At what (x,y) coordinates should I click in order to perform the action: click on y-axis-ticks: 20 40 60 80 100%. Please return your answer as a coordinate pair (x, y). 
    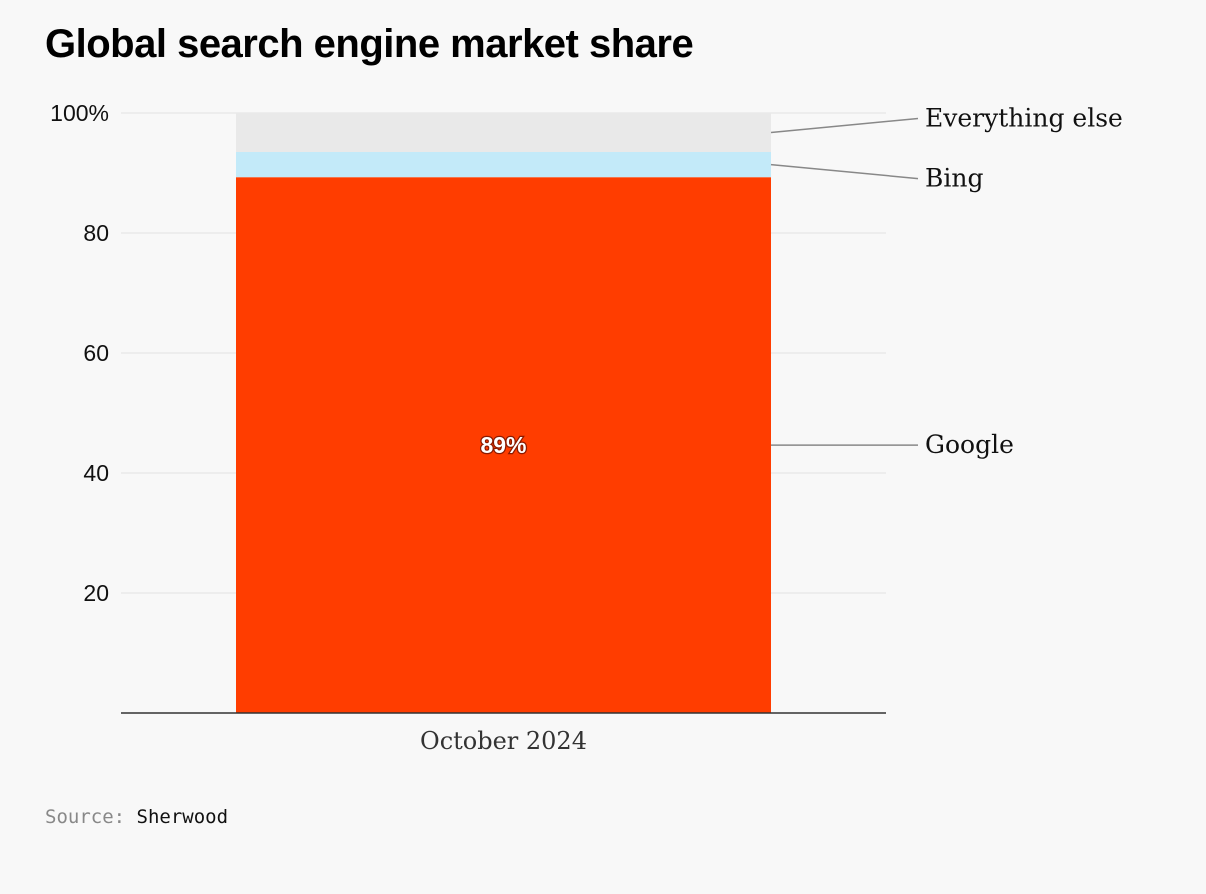
    Looking at the image, I should click on (79, 353).